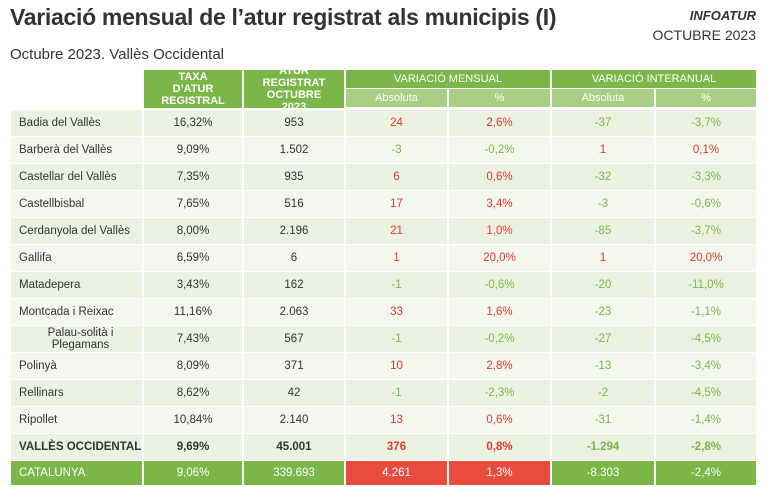  Describe the element at coordinates (193, 89) in the screenshot. I see `column-header: TAXA D’ATUR REGISTRAL` at that location.